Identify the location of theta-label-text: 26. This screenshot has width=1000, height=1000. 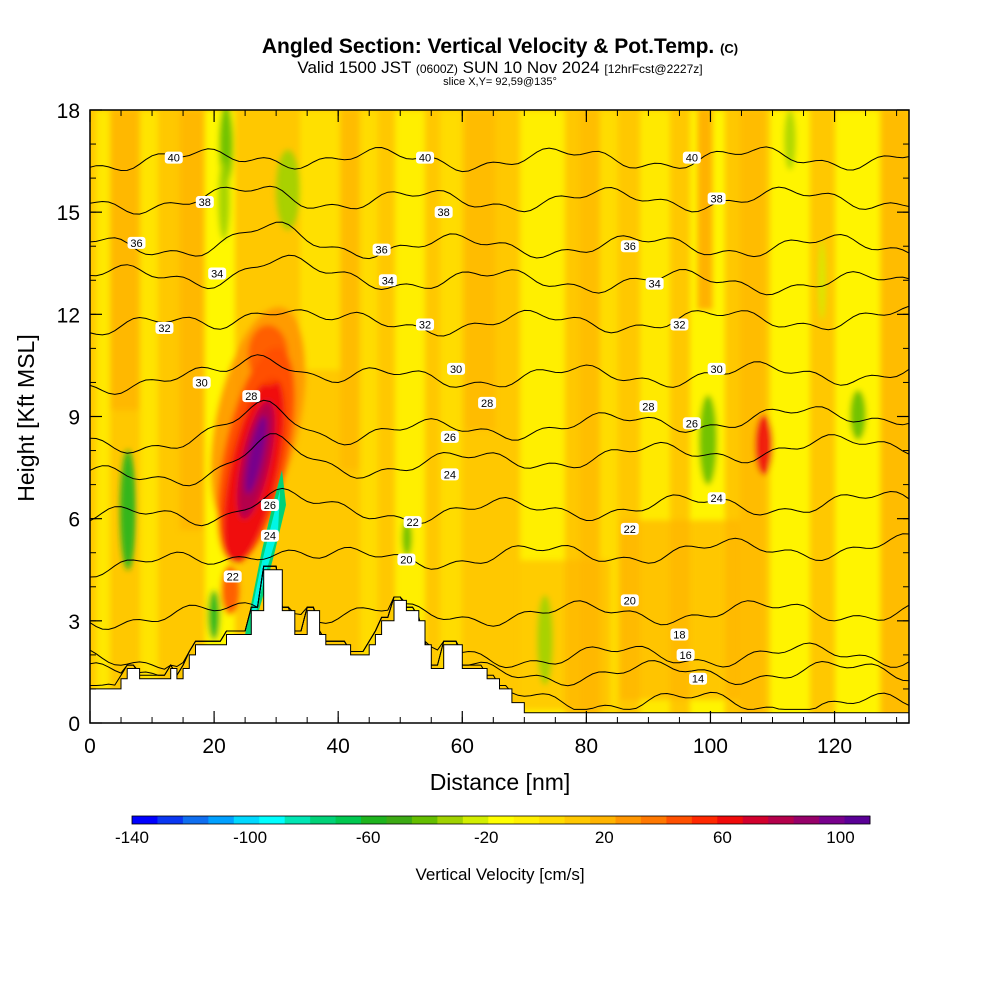
(270, 506).